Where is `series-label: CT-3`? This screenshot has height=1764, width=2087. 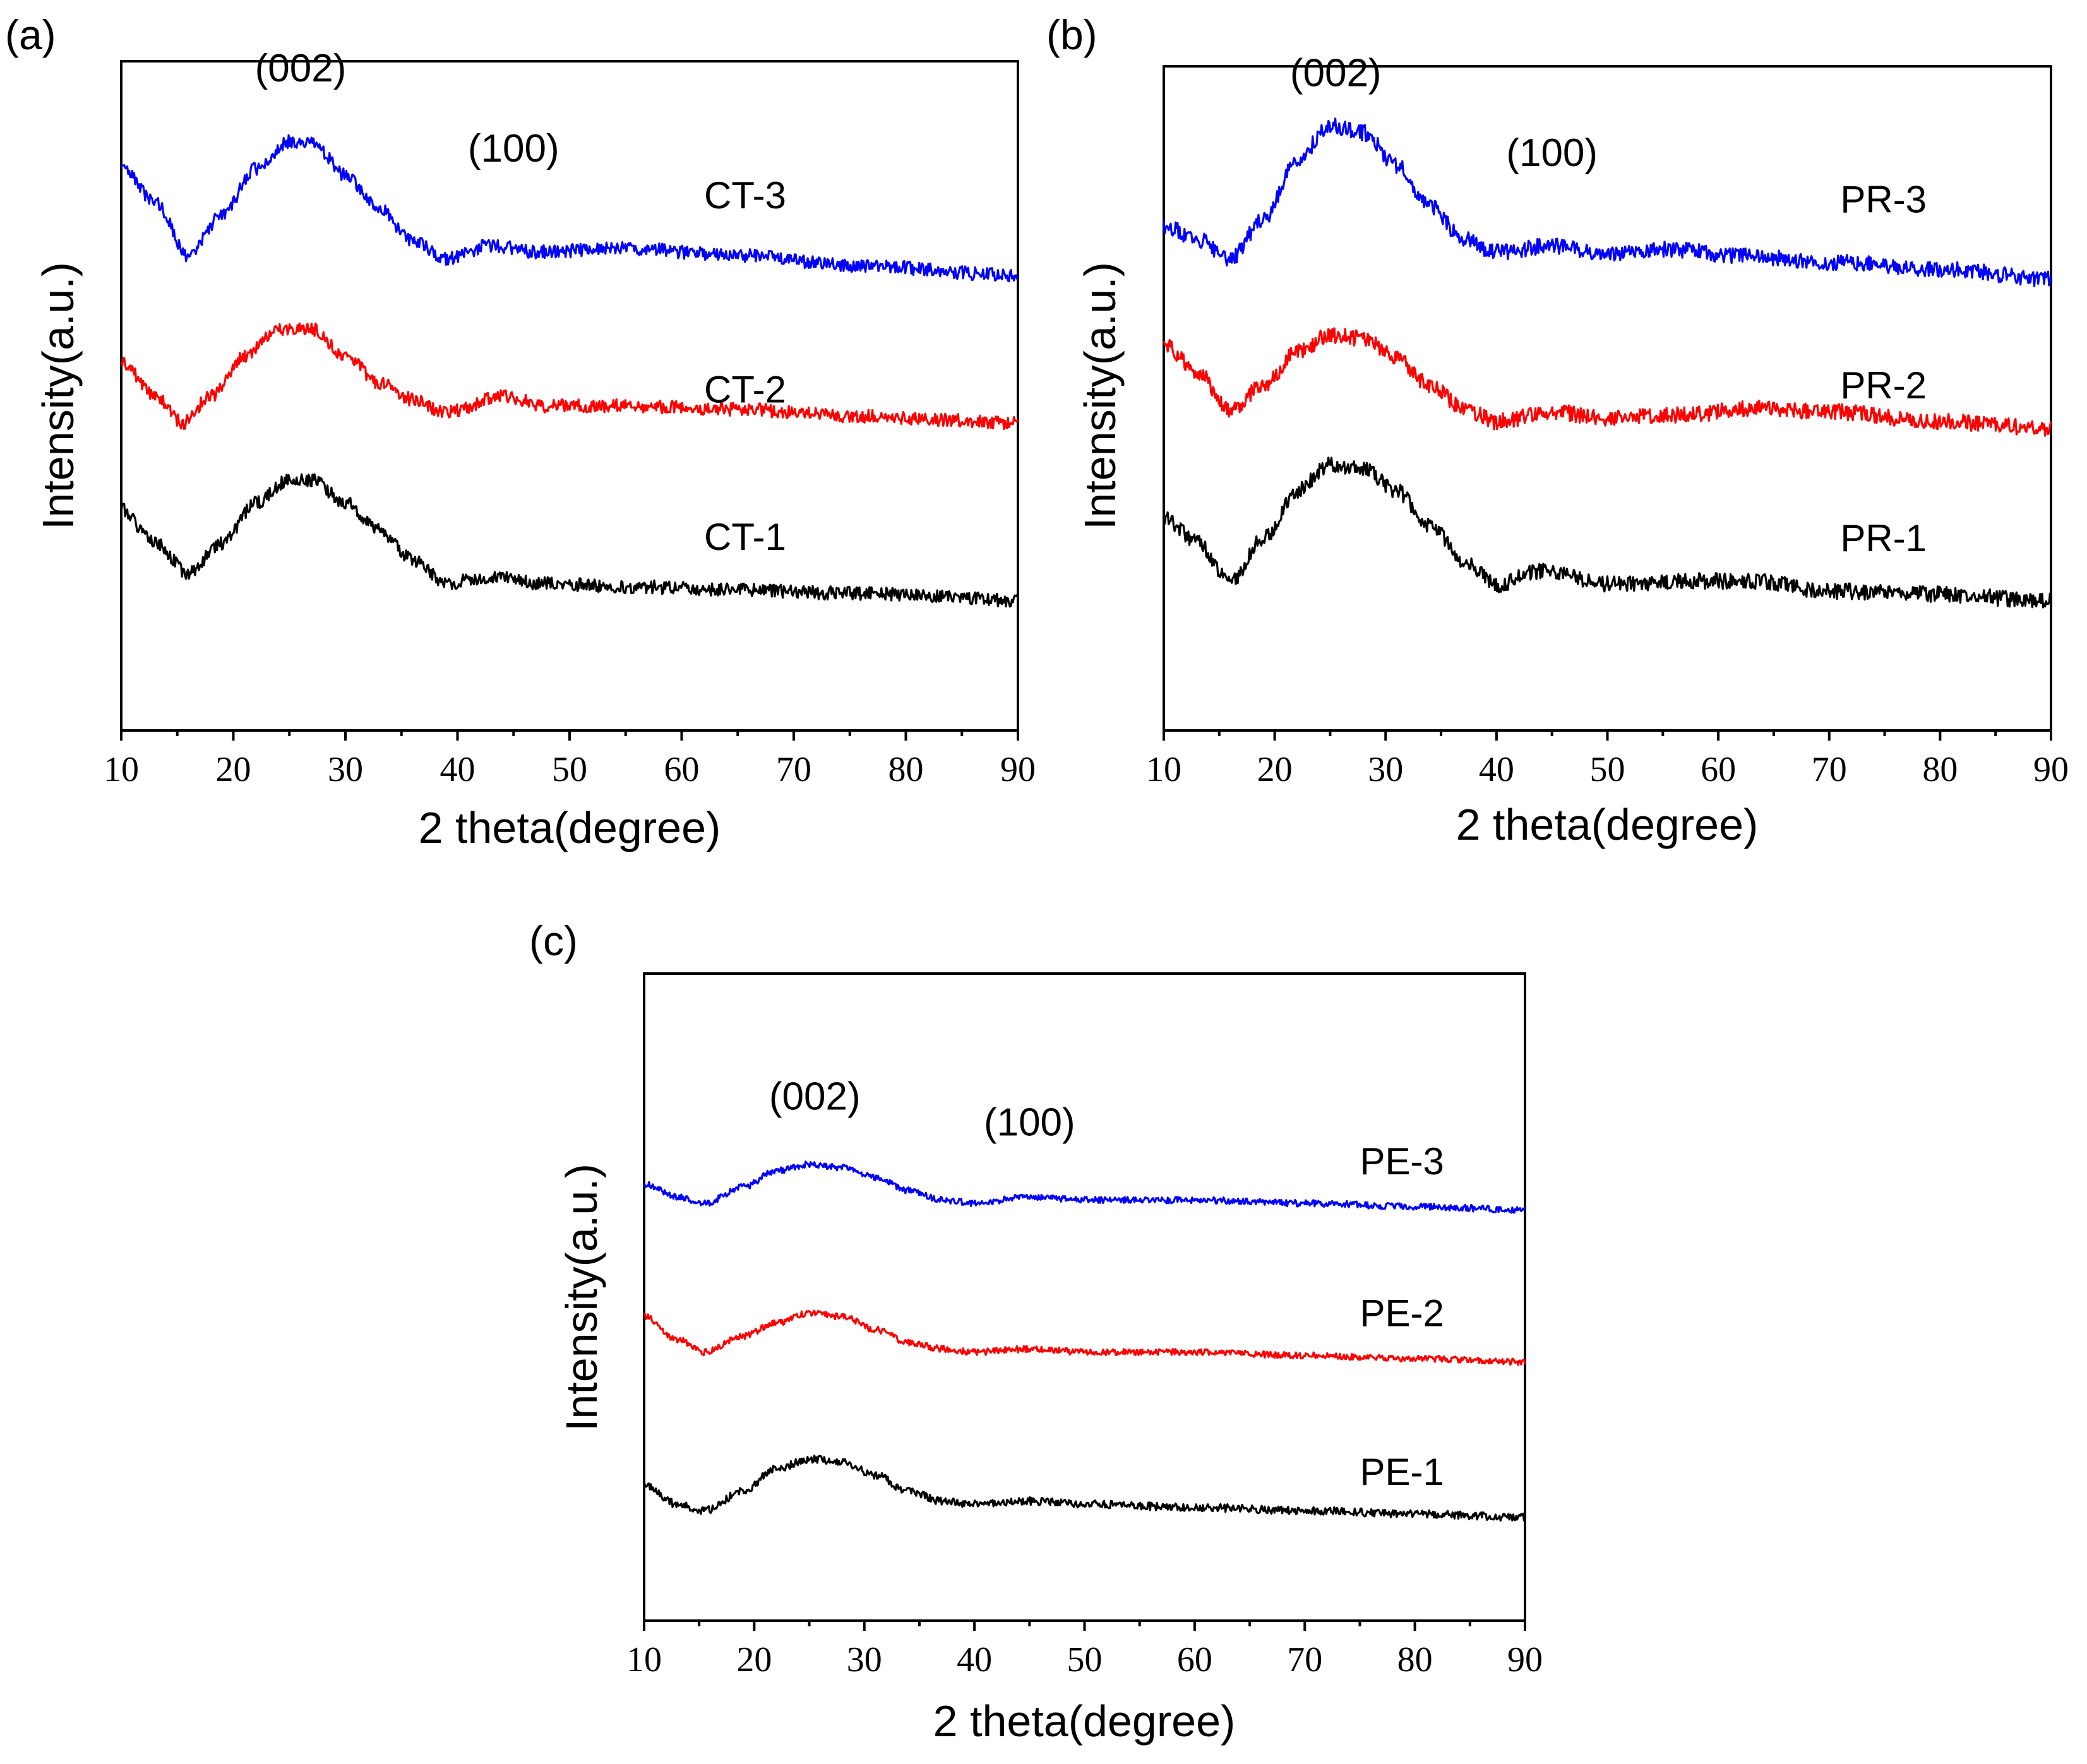 series-label: CT-3 is located at coordinates (745, 195).